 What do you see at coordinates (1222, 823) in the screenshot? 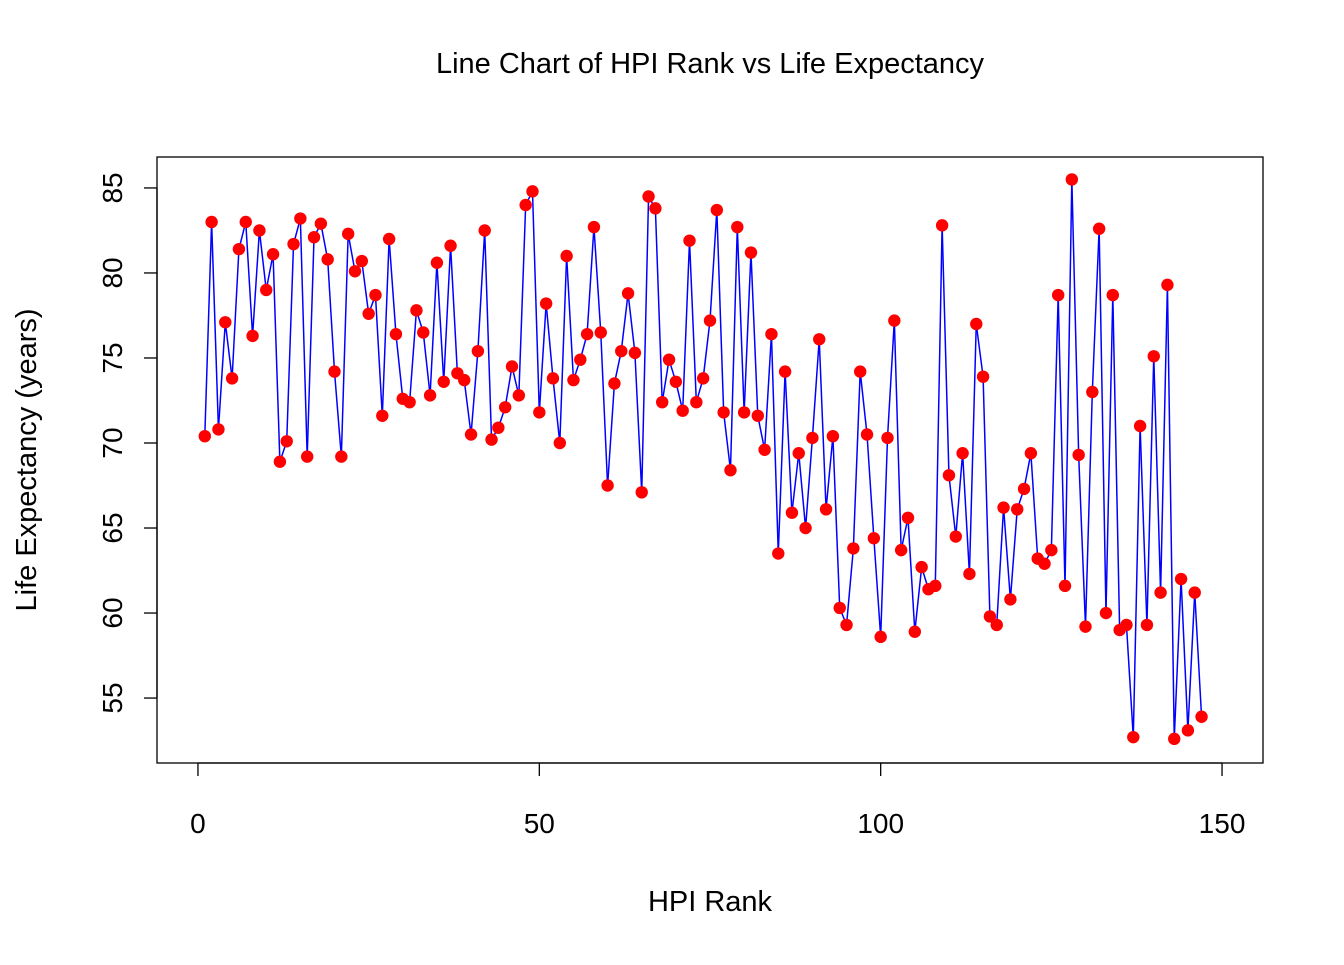
I see `x-tick-label: 150` at bounding box center [1222, 823].